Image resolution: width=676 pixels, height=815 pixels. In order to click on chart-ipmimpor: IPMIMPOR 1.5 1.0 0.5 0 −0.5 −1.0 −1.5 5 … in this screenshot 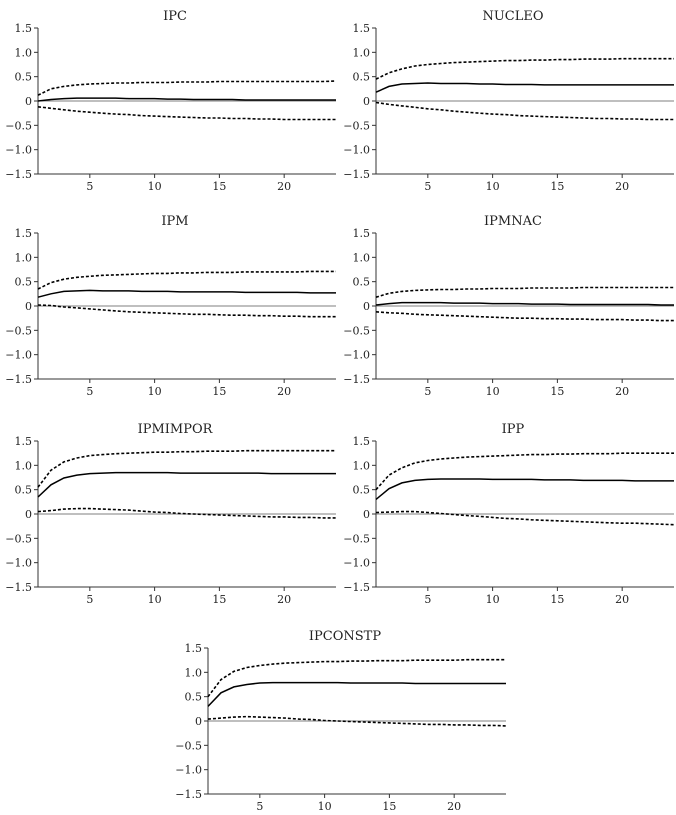, I will do `click(170, 514)`.